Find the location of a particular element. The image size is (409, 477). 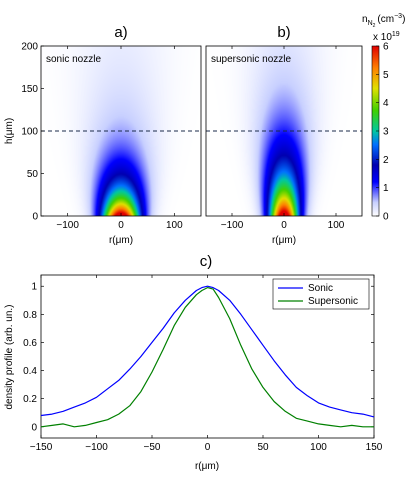

colorbar-label-units: (cm is located at coordinates (385, 19).